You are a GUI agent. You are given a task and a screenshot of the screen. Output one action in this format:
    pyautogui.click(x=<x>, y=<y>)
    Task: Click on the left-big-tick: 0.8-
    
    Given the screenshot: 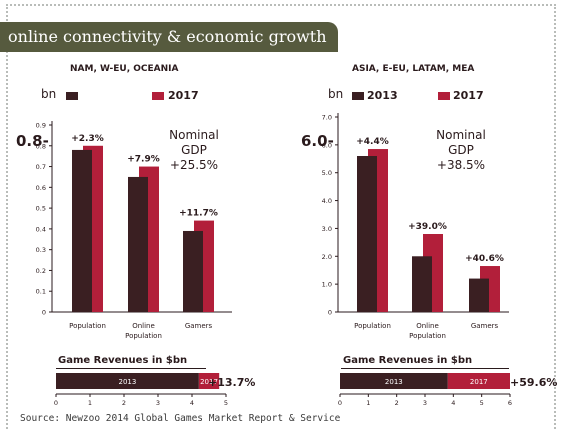 What is the action you would take?
    pyautogui.click(x=32, y=141)
    